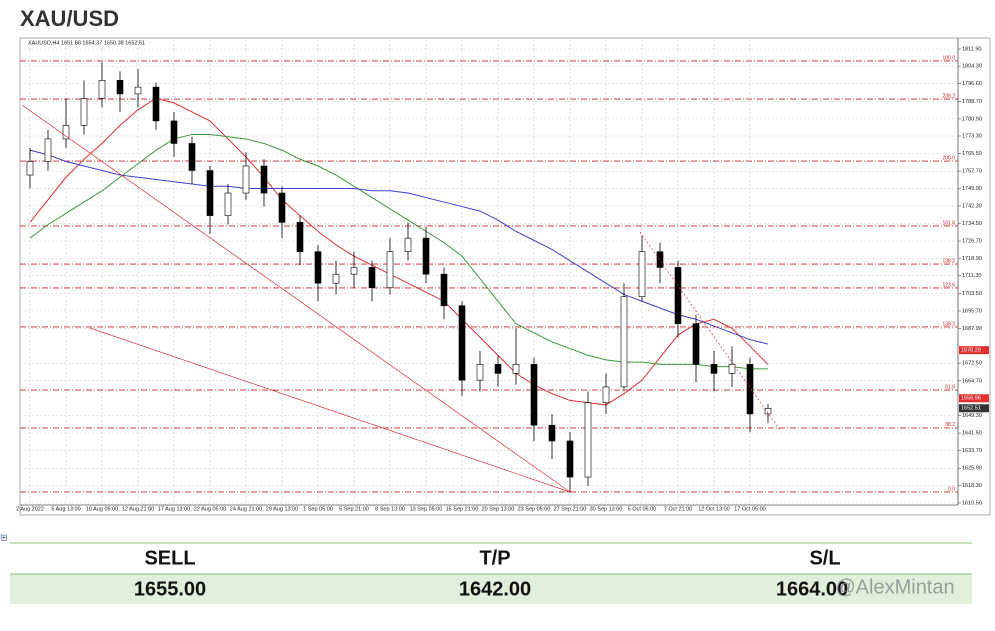 The height and width of the screenshot is (631, 995). Describe the element at coordinates (972, 259) in the screenshot. I see `y-tick-label: 1718.90` at that location.